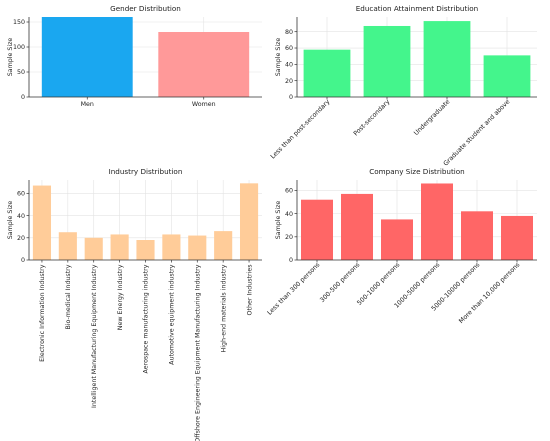 The height and width of the screenshot is (441, 550). What do you see at coordinates (42, 313) in the screenshot?
I see `x-tick-label: Electronic Information Industry` at bounding box center [42, 313].